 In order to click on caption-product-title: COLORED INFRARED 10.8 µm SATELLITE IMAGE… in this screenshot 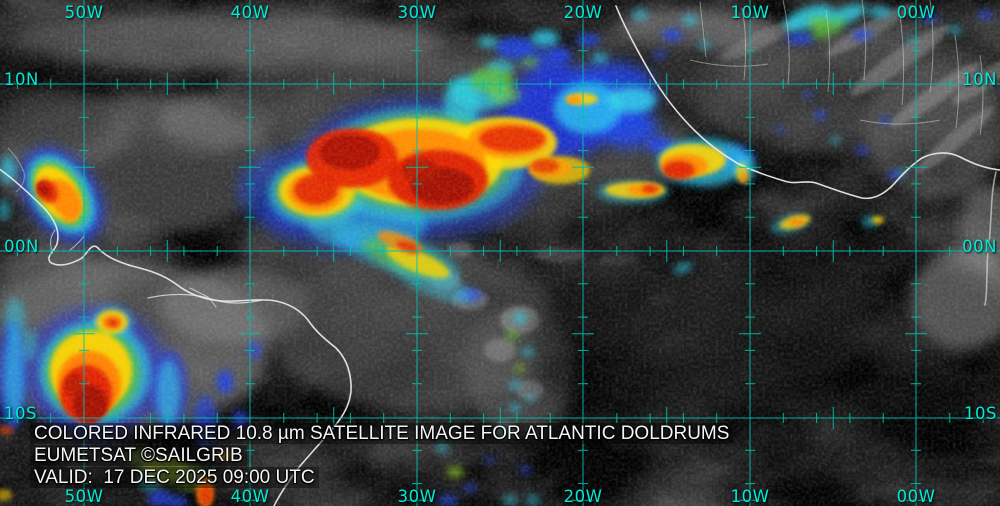, I will do `click(382, 433)`.